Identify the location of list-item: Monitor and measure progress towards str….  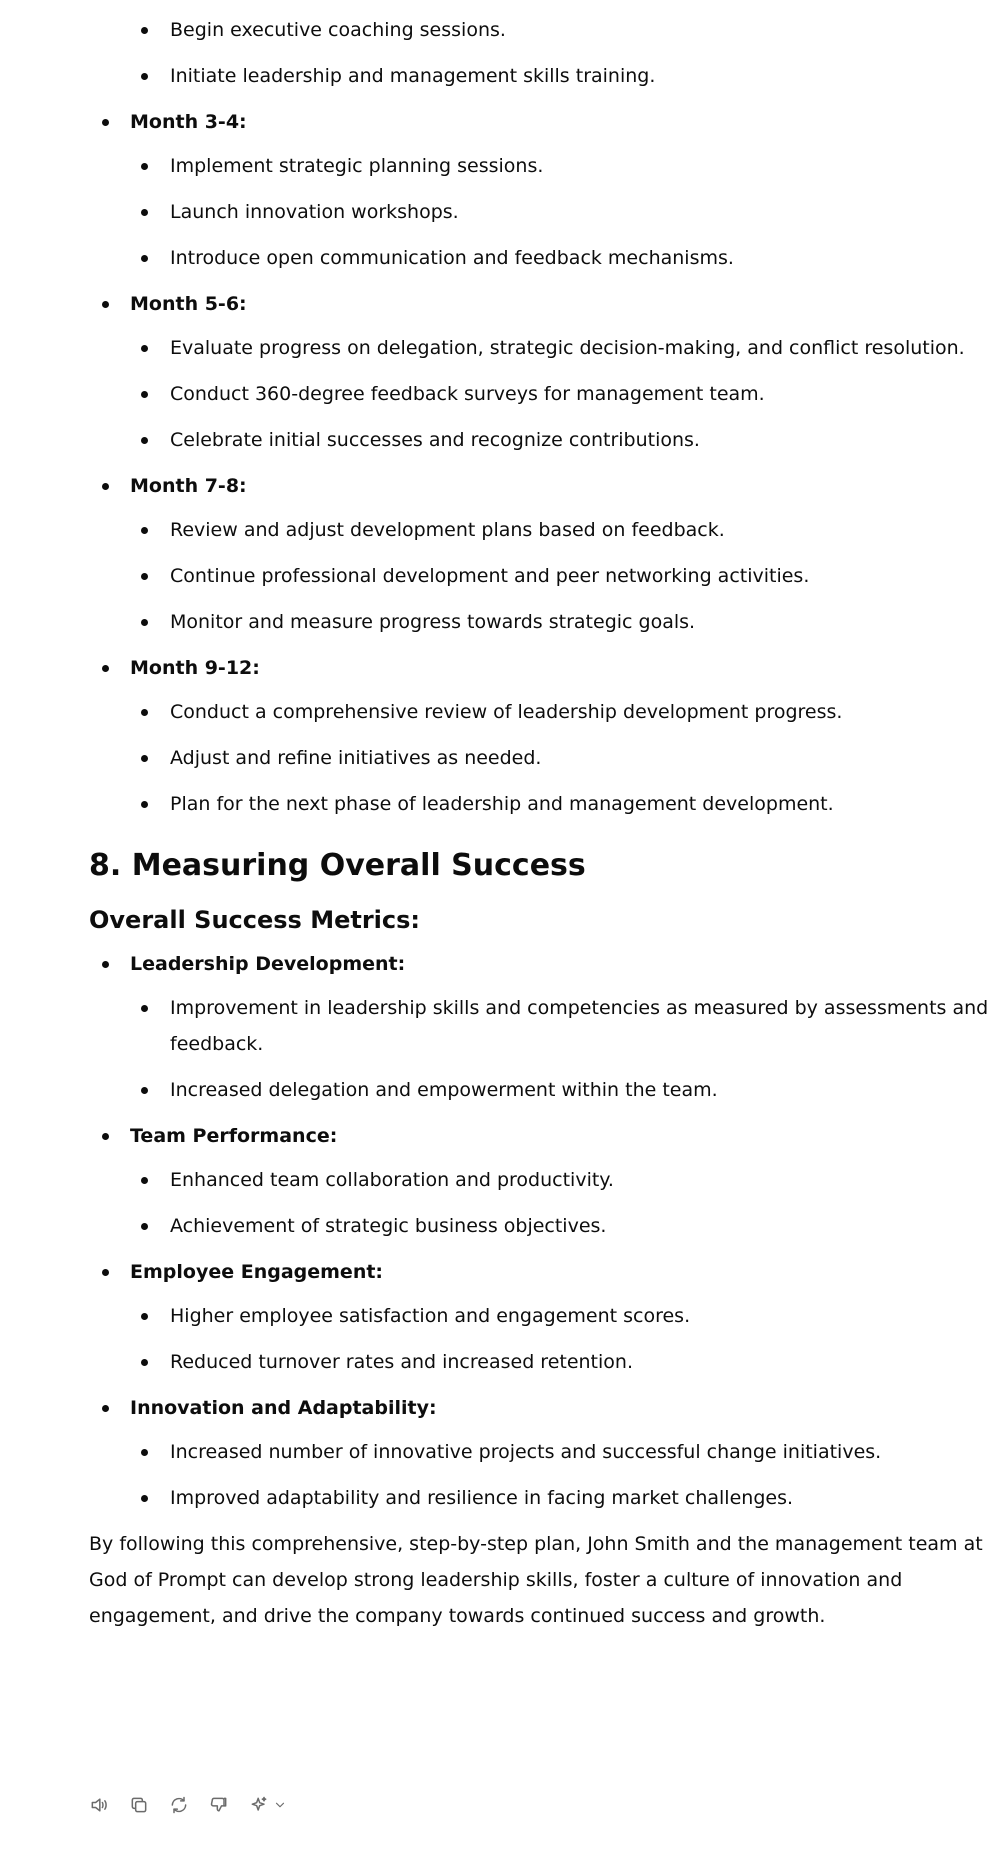
(539, 622).